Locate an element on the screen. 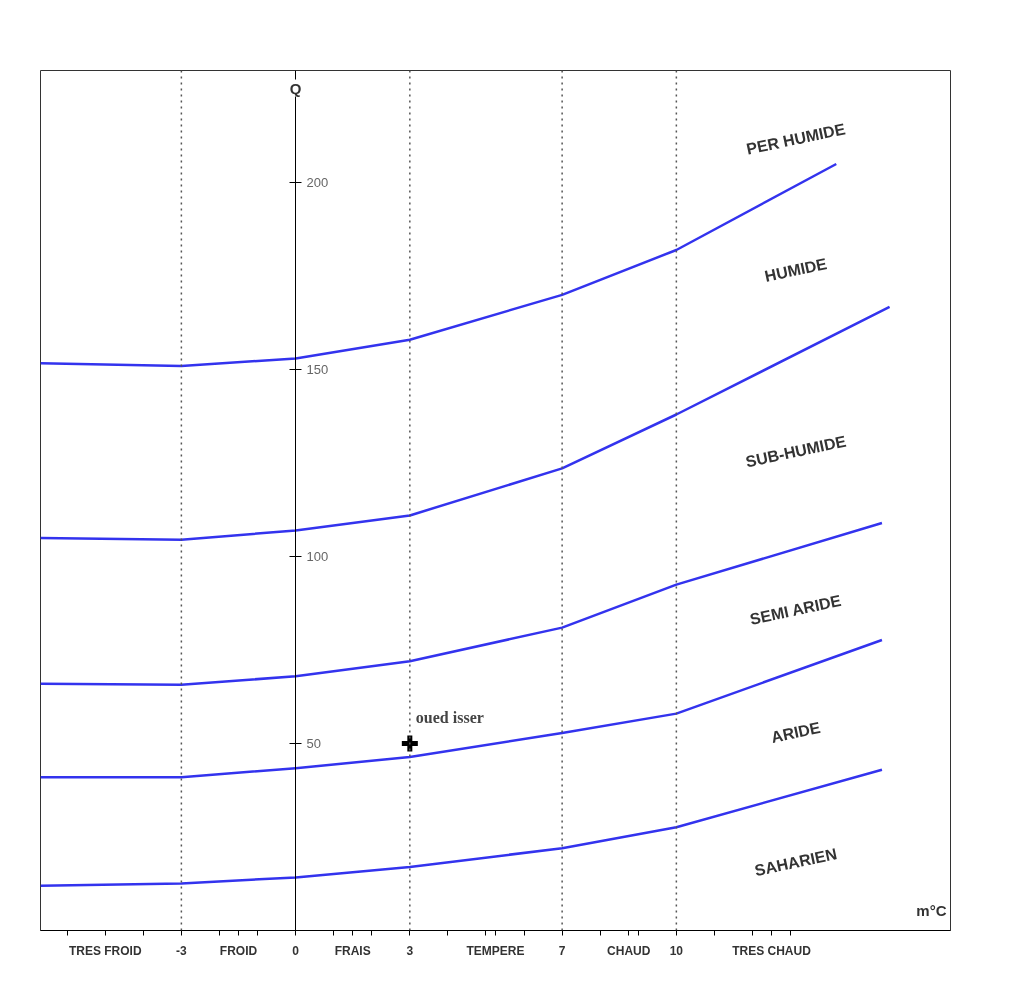 The height and width of the screenshot is (1004, 1019). x-tick-label: CHAUD is located at coordinates (629, 950).